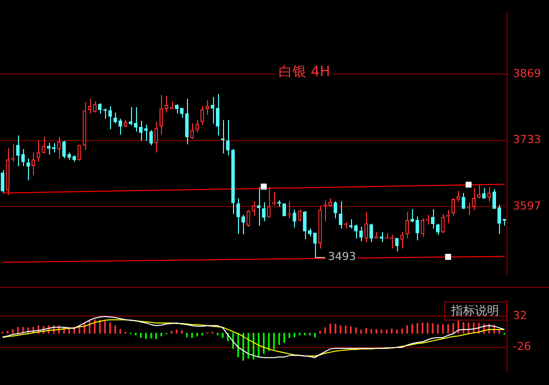 Image resolution: width=549 pixels, height=385 pixels. Describe the element at coordinates (527, 139) in the screenshot. I see `y-tick-label: 3733` at that location.